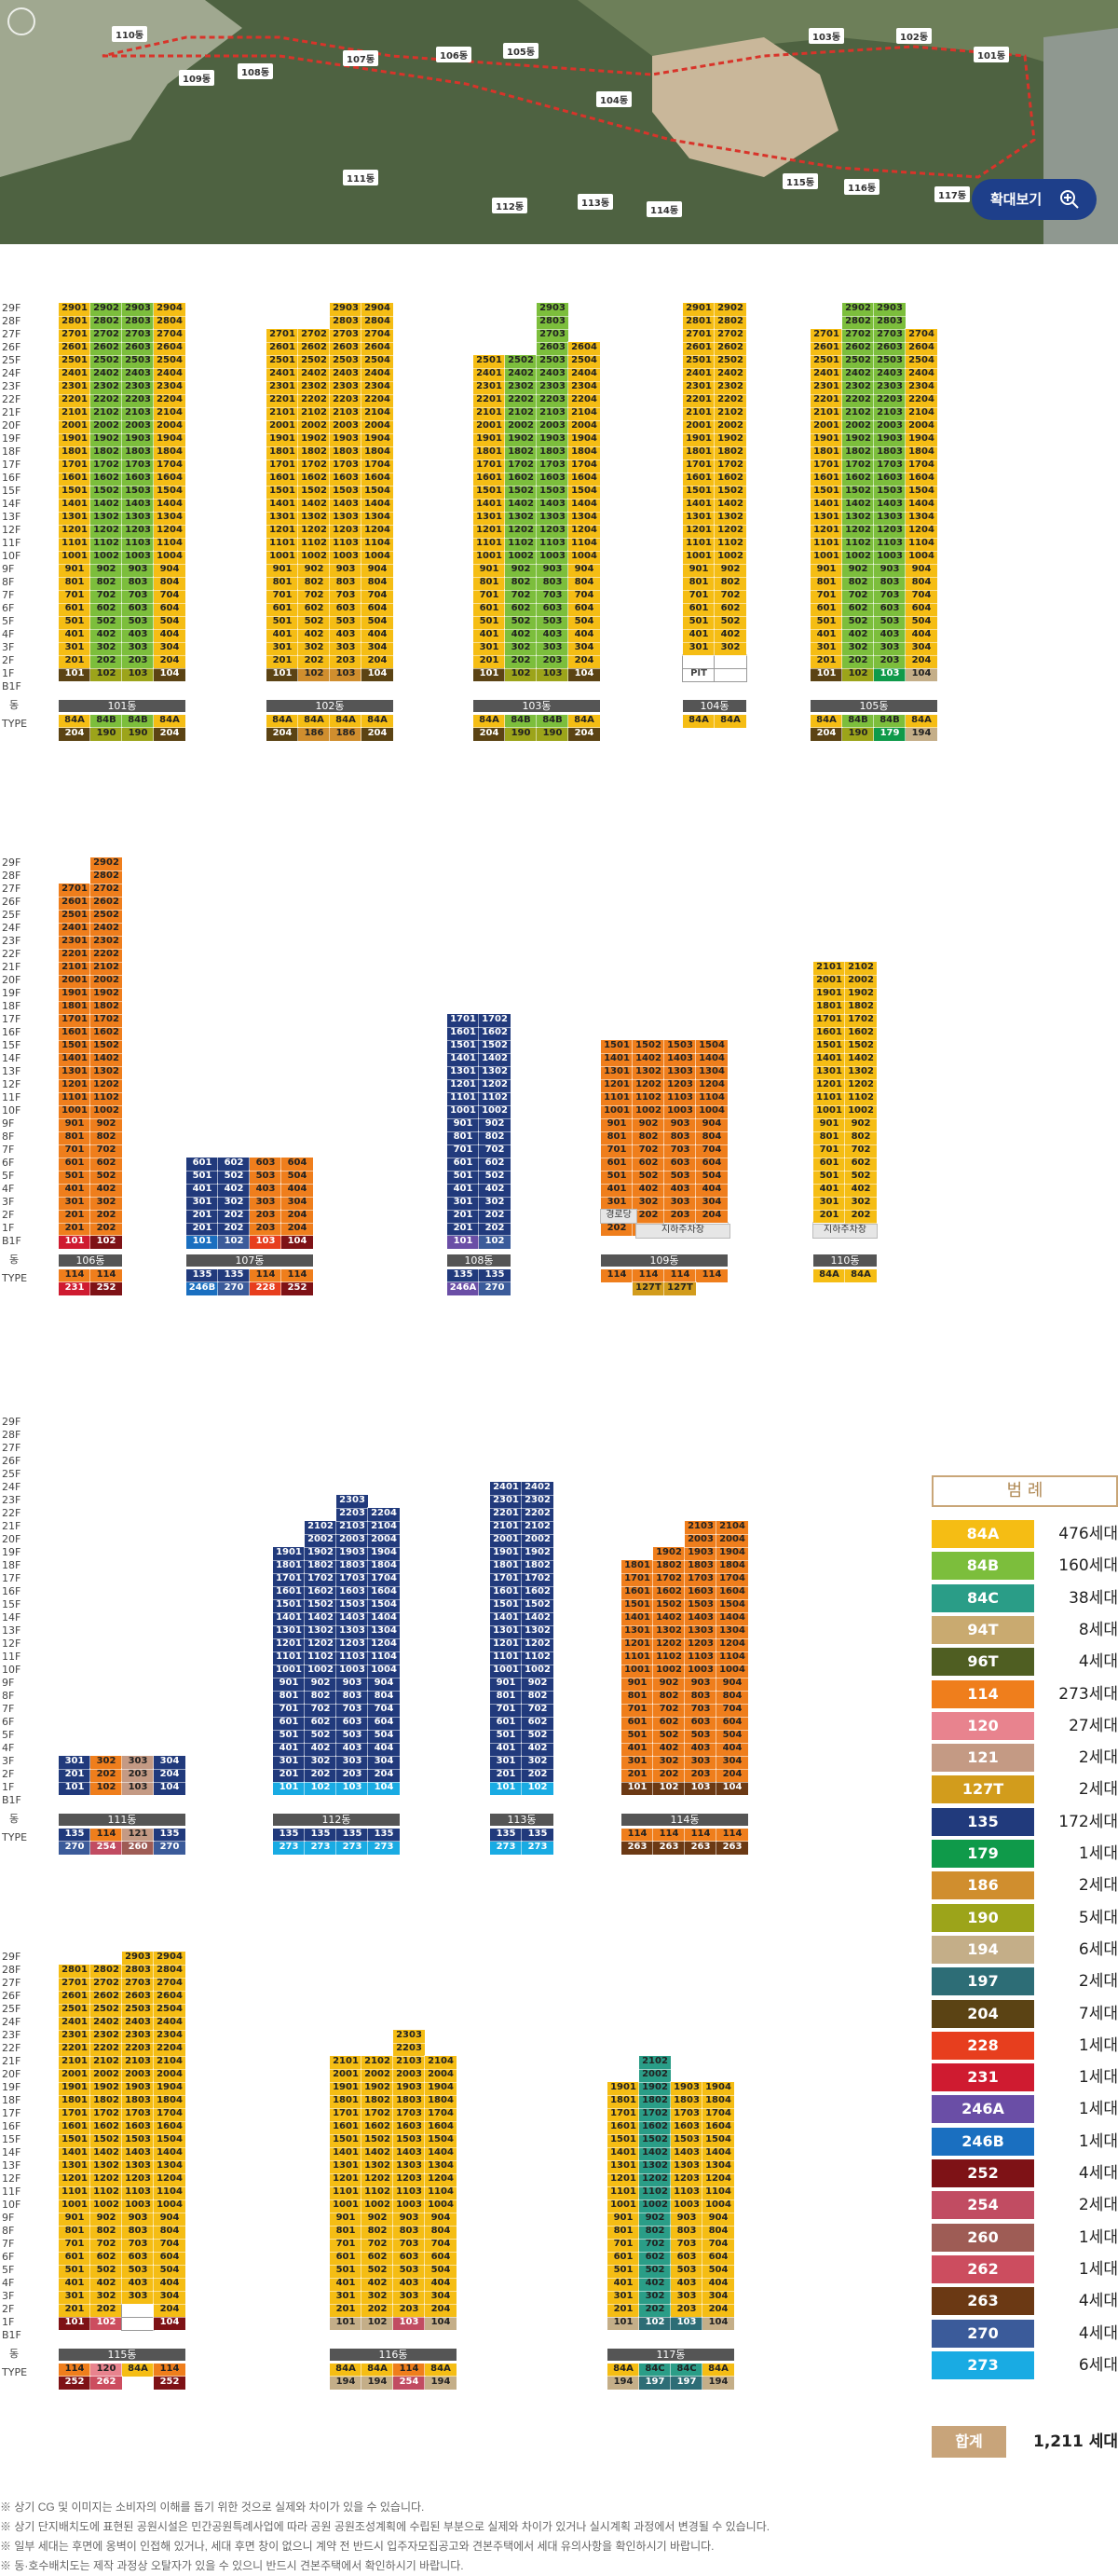 The image size is (1118, 2576). I want to click on unit-cell: 2403, so click(552, 374).